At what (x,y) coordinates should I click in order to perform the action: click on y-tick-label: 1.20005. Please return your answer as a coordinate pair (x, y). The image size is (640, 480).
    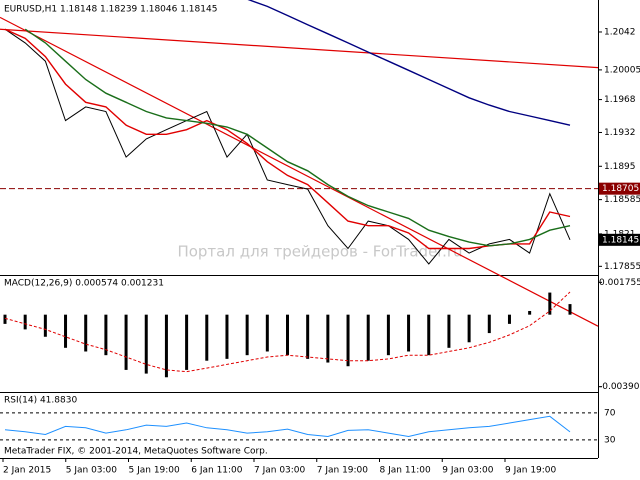
    Looking at the image, I should click on (622, 70).